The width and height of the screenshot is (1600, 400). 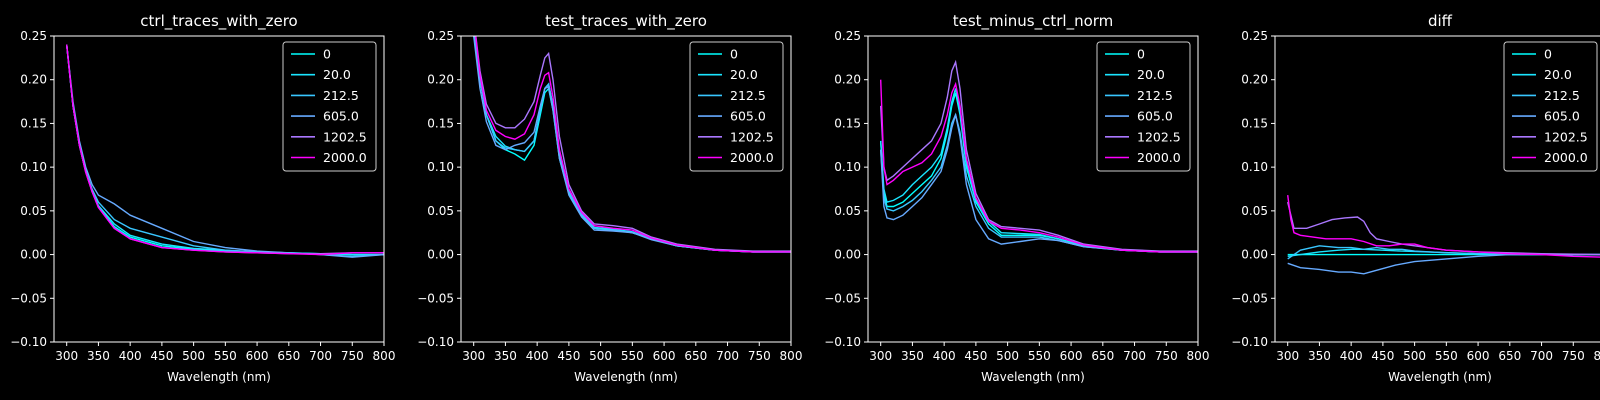 I want to click on series-line-212.5, so click(x=1443, y=252).